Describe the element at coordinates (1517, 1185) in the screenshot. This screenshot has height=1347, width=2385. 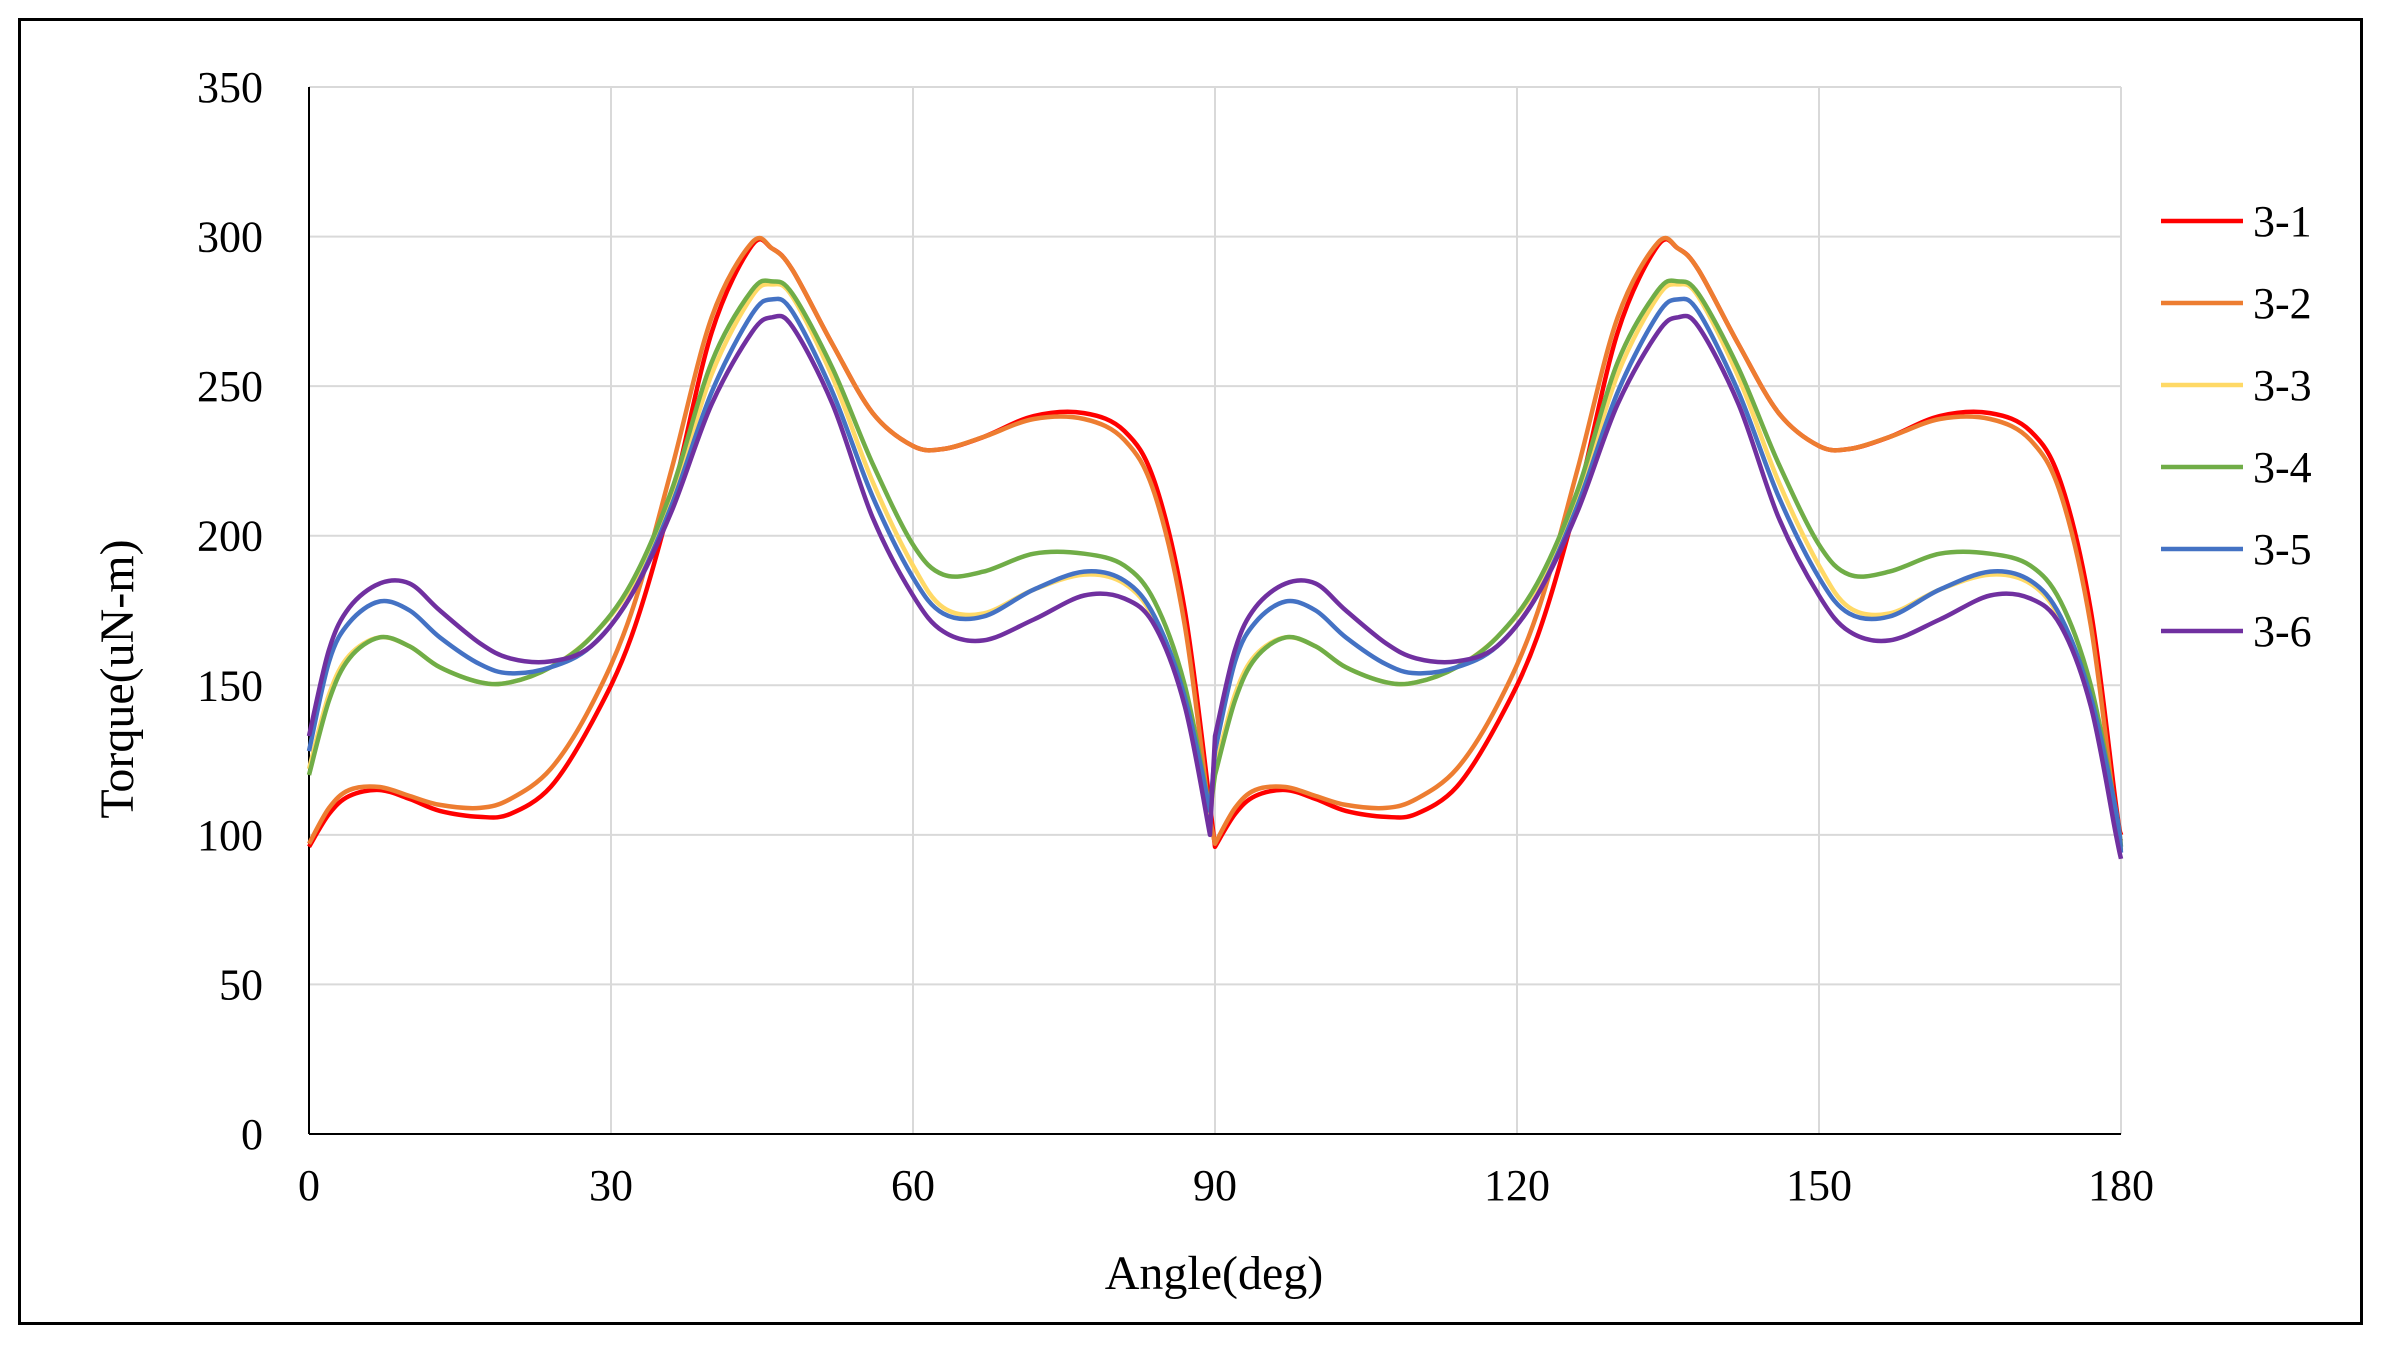
I see `x-tick-label: 120` at that location.